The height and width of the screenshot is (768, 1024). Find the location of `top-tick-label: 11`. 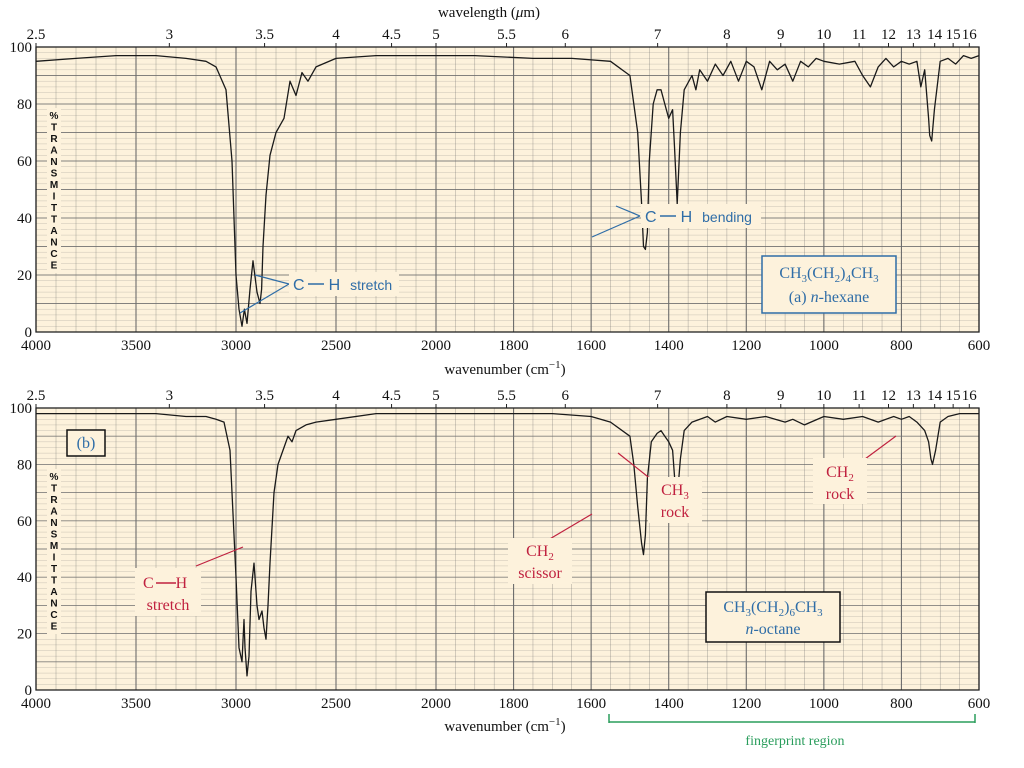

top-tick-label: 11 is located at coordinates (859, 35).